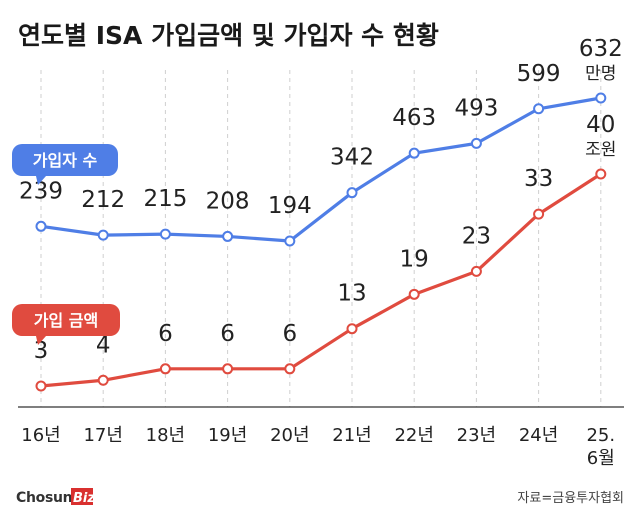 This screenshot has height=521, width=640. What do you see at coordinates (352, 158) in the screenshot?
I see `data-label: 342` at bounding box center [352, 158].